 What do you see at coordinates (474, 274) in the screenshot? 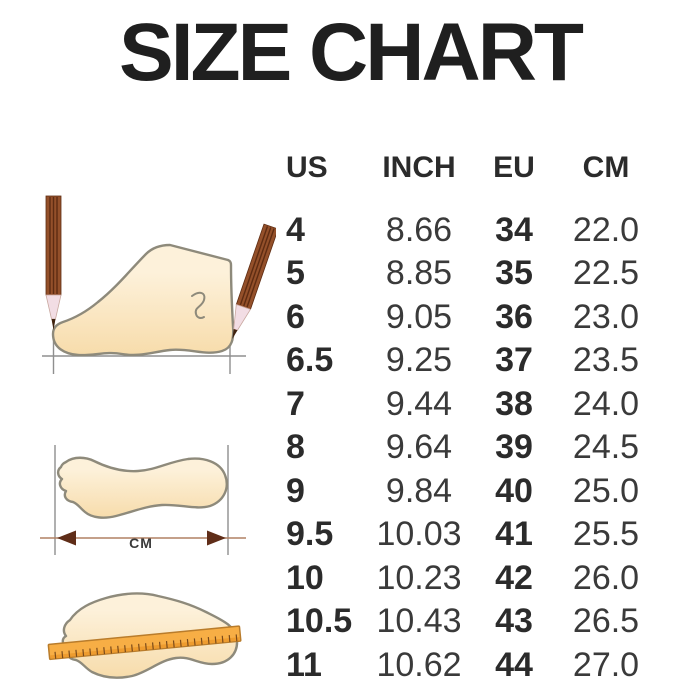
I see `table-row: 5 8.85 35 22.5` at bounding box center [474, 274].